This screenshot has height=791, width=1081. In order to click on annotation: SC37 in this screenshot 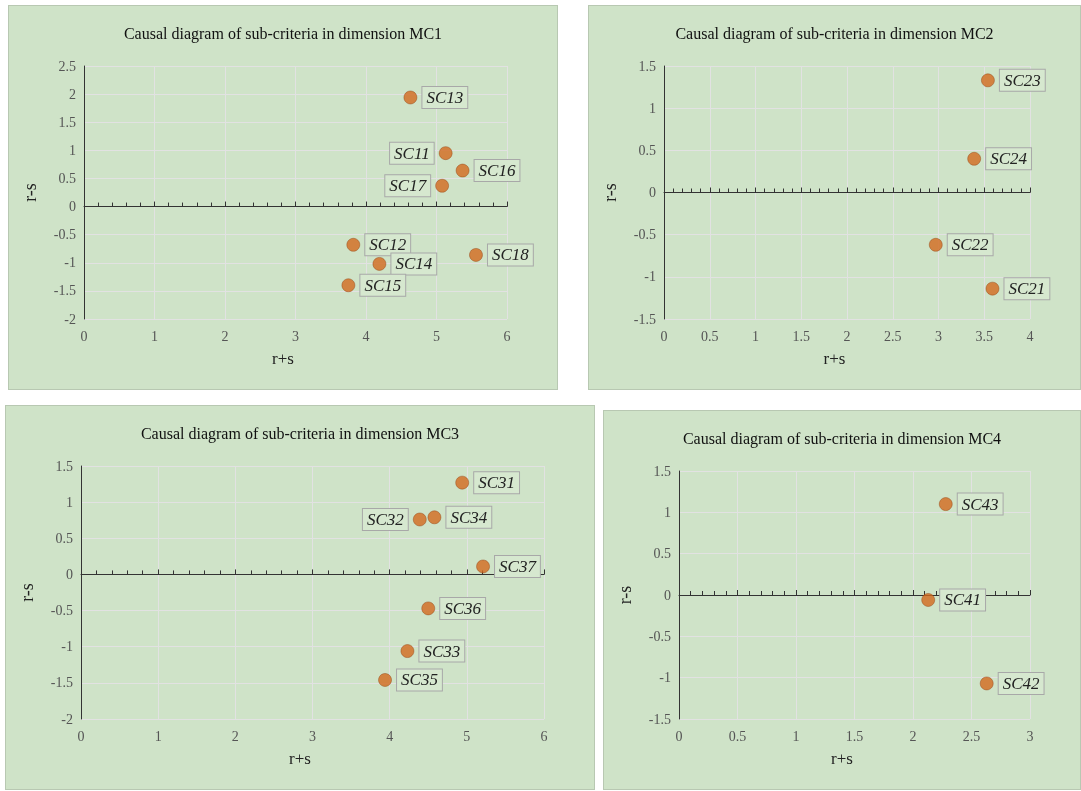, I will do `click(518, 566)`.